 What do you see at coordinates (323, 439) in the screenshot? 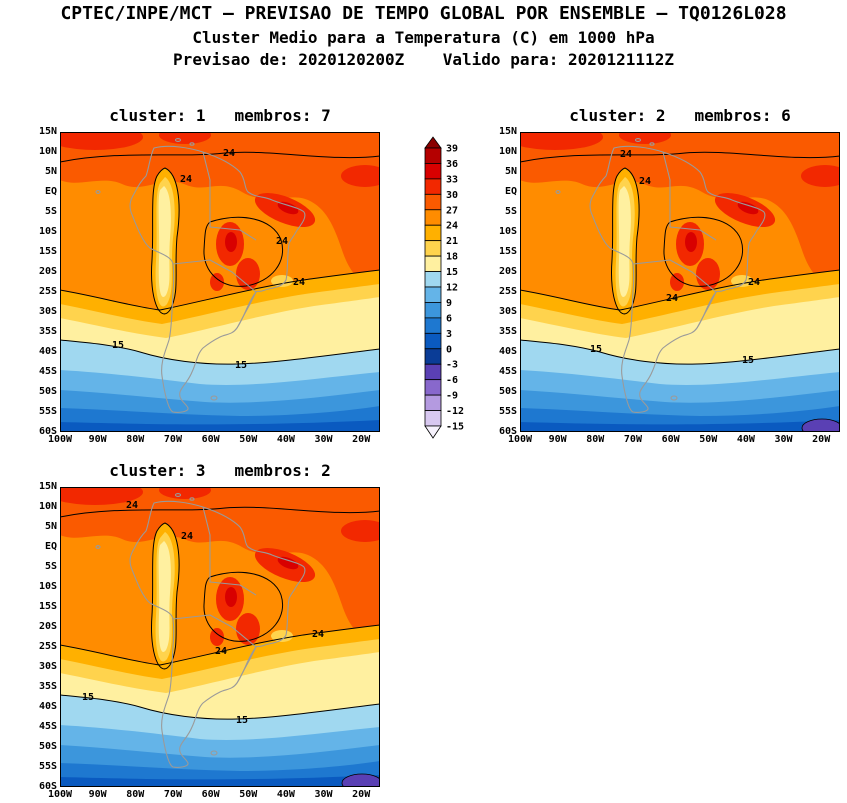
I see `lon-label: 30W` at bounding box center [323, 439].